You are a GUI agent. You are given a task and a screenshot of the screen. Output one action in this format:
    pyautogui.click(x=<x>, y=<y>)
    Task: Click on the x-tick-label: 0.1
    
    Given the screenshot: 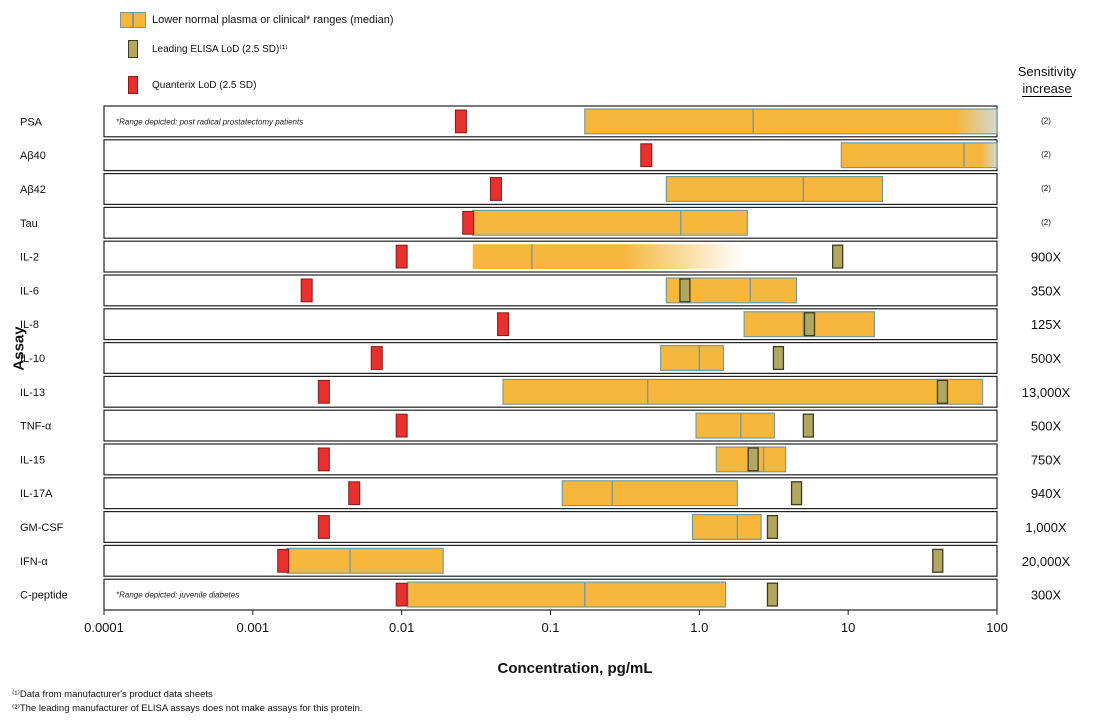 What is the action you would take?
    pyautogui.click(x=550, y=627)
    